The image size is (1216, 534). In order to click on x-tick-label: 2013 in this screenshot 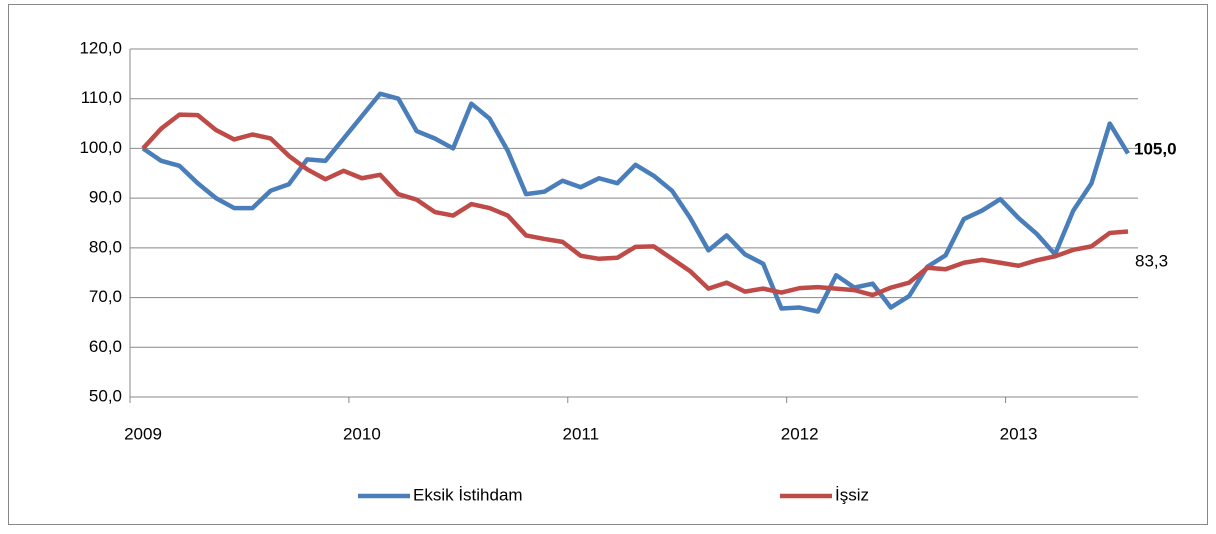, I will do `click(1019, 433)`.